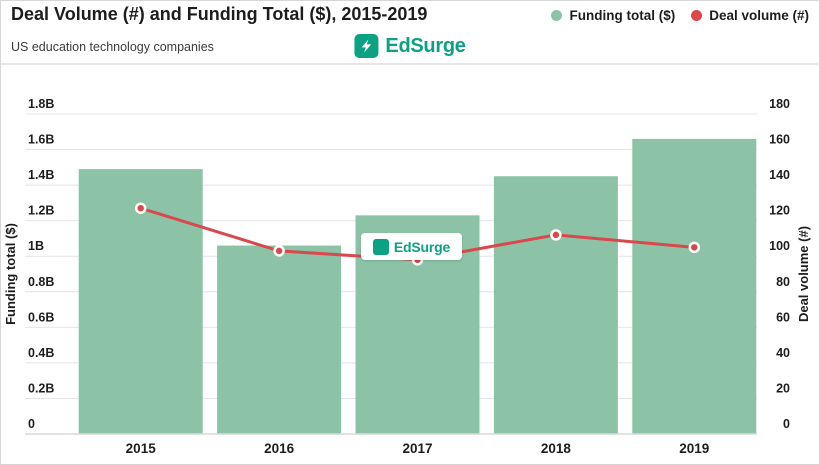 The height and width of the screenshot is (465, 820). Describe the element at coordinates (557, 15) in the screenshot. I see `funding-legend-dot-icon` at that location.